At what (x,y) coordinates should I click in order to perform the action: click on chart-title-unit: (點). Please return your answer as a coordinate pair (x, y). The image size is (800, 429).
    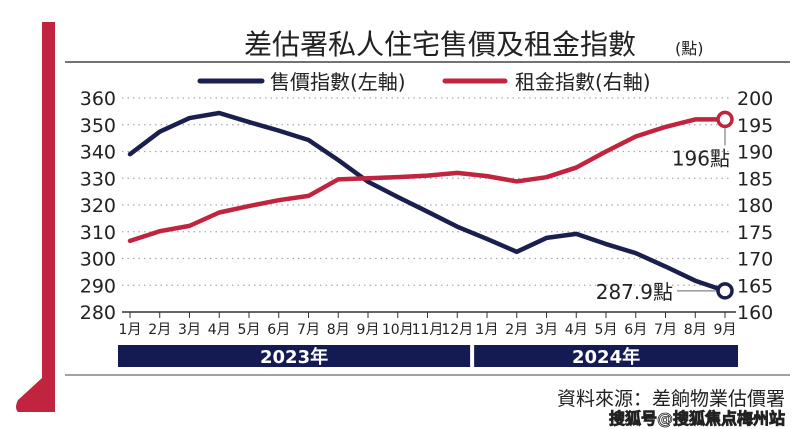
    Looking at the image, I should click on (689, 48).